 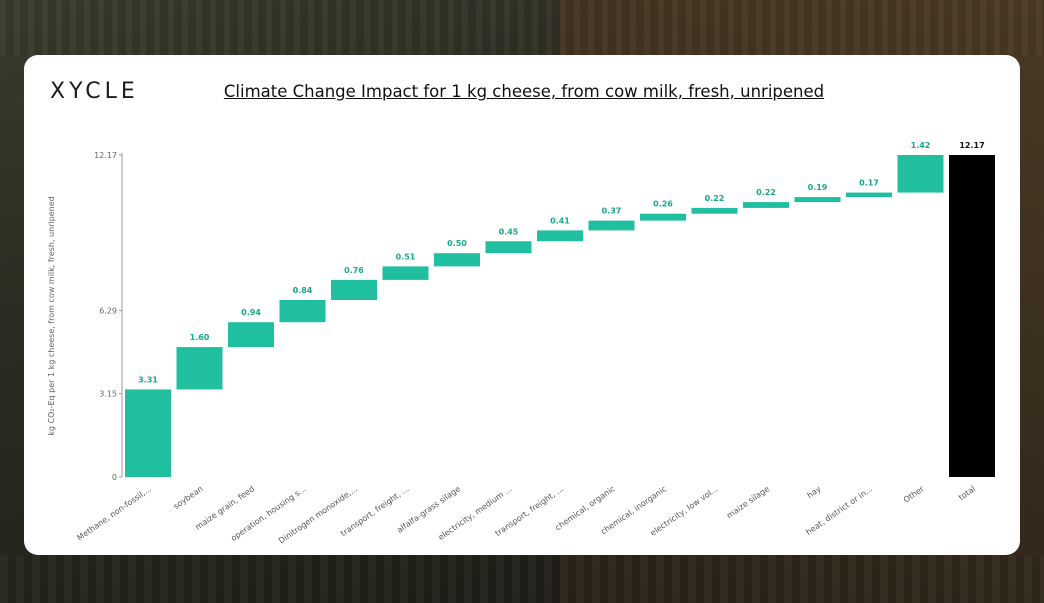 I want to click on bar-value-label: 1.60, so click(x=200, y=337).